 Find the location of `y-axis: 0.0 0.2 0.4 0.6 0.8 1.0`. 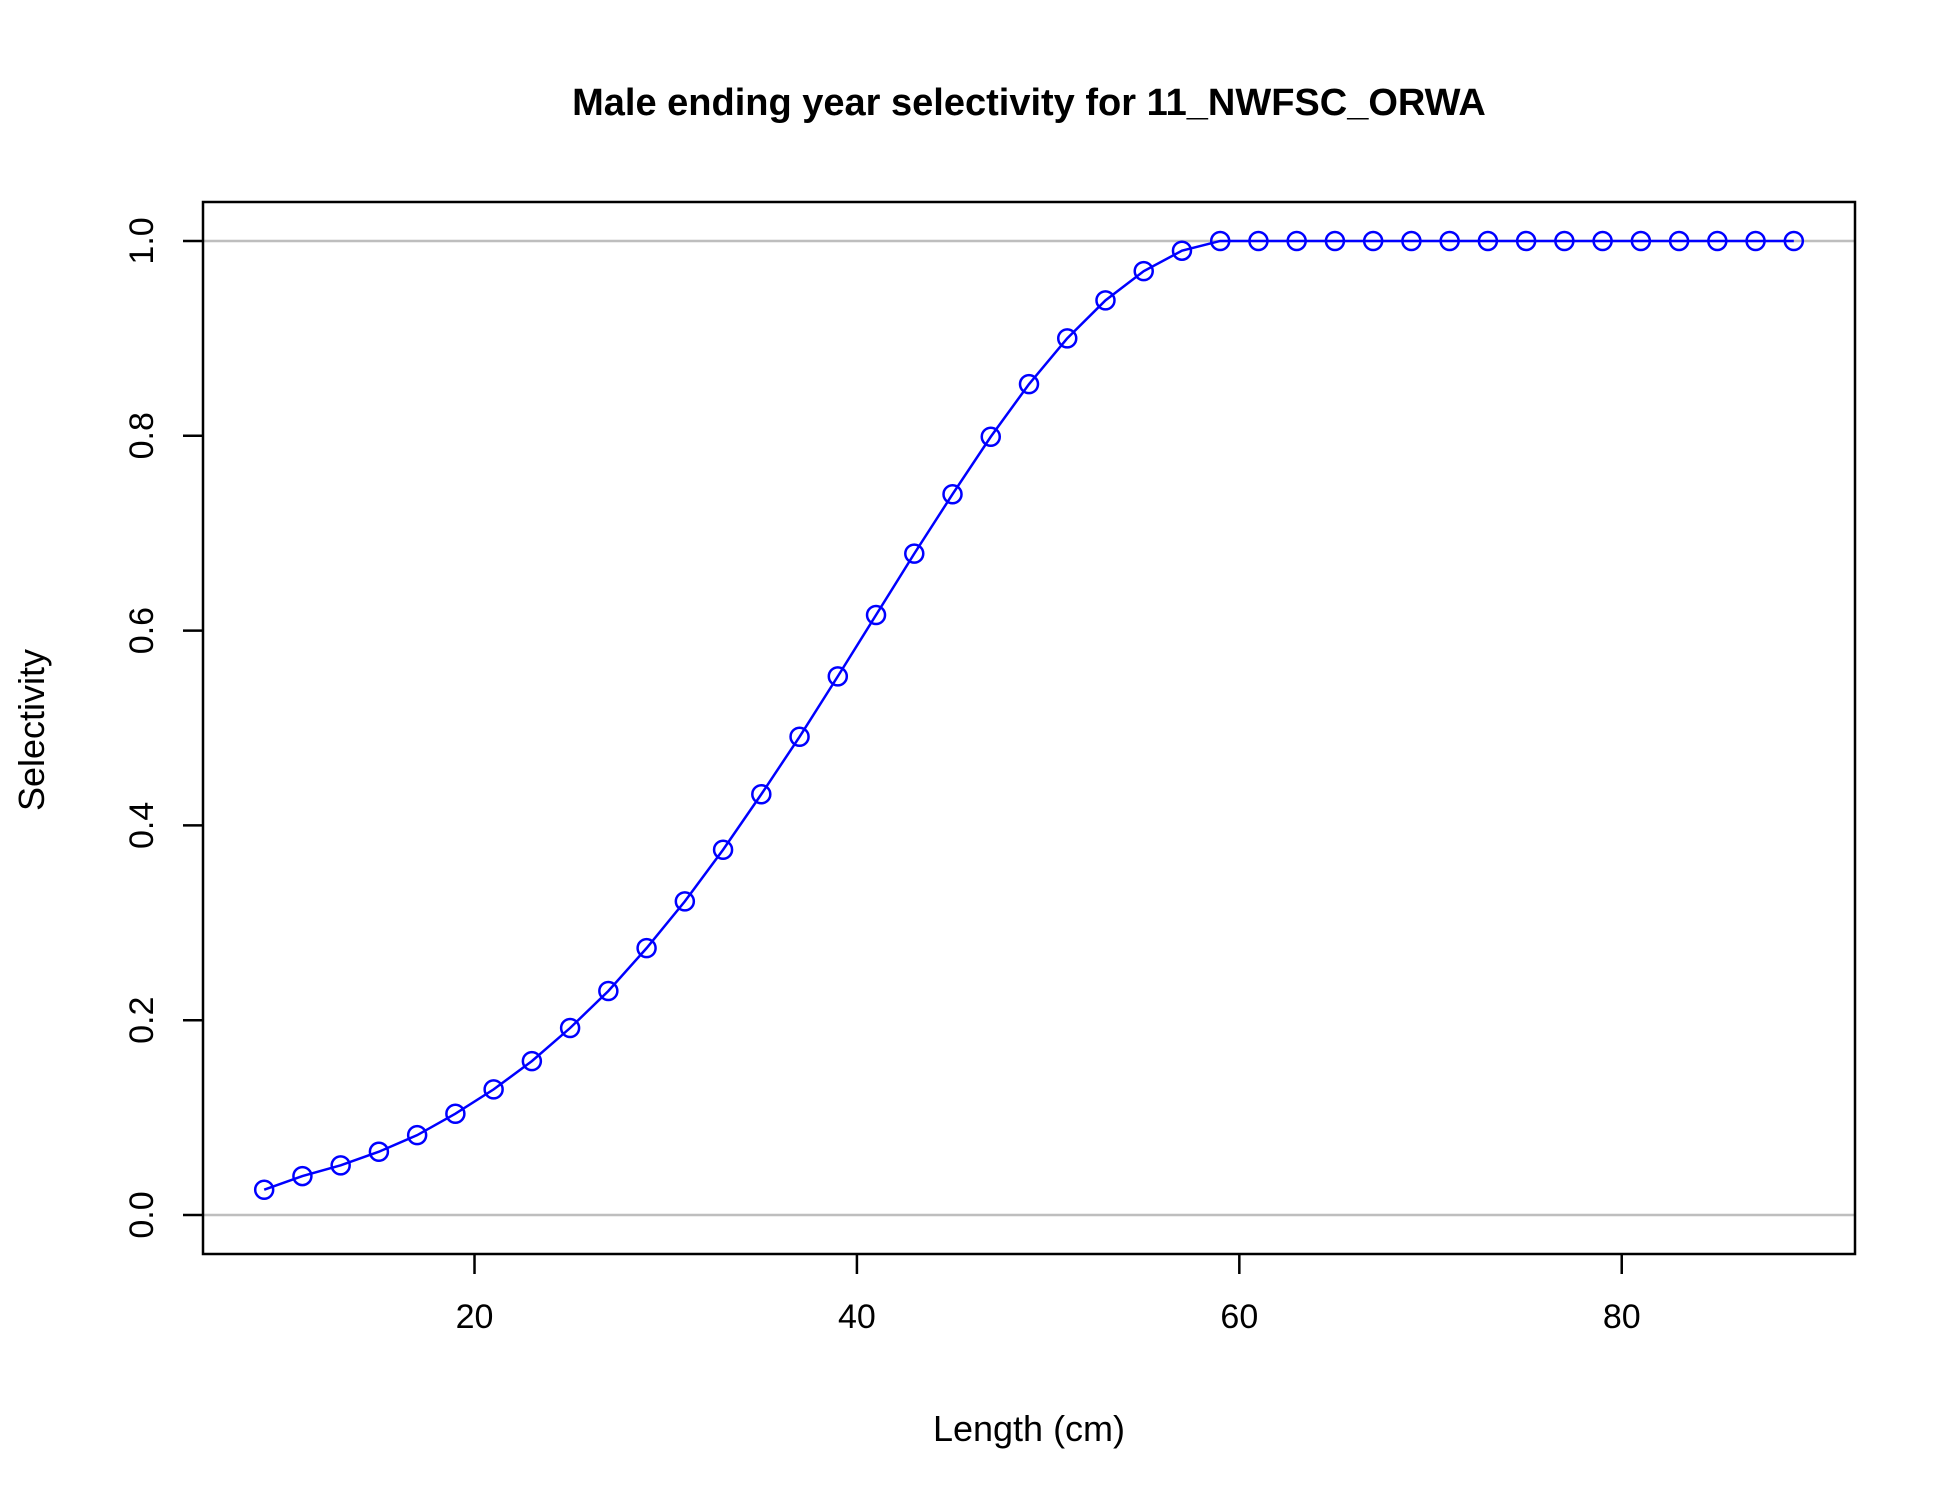

y-axis: 0.0 0.2 0.4 0.6 0.8 1.0 is located at coordinates (163, 728).